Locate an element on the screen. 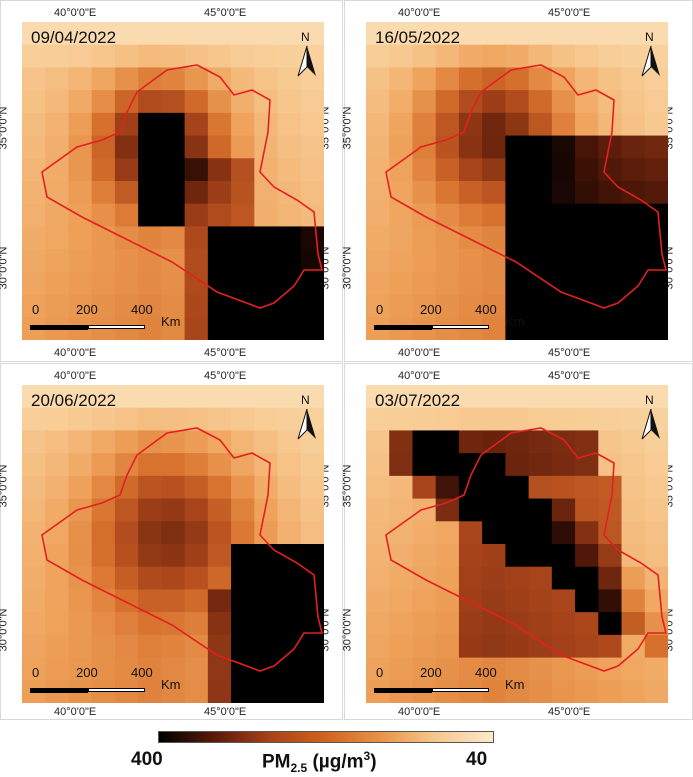 Image resolution: width=693 pixels, height=777 pixels. x-tick-bottom: 45°0'0"E is located at coordinates (225, 353).